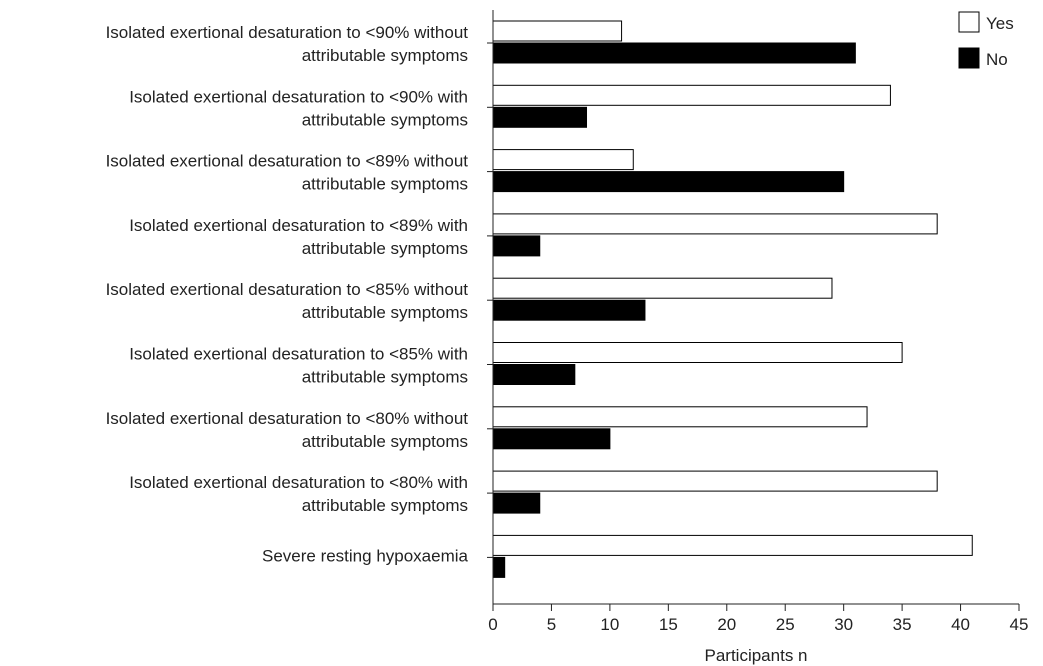 The image size is (1043, 666). I want to click on x-tick-label: 15, so click(668, 624).